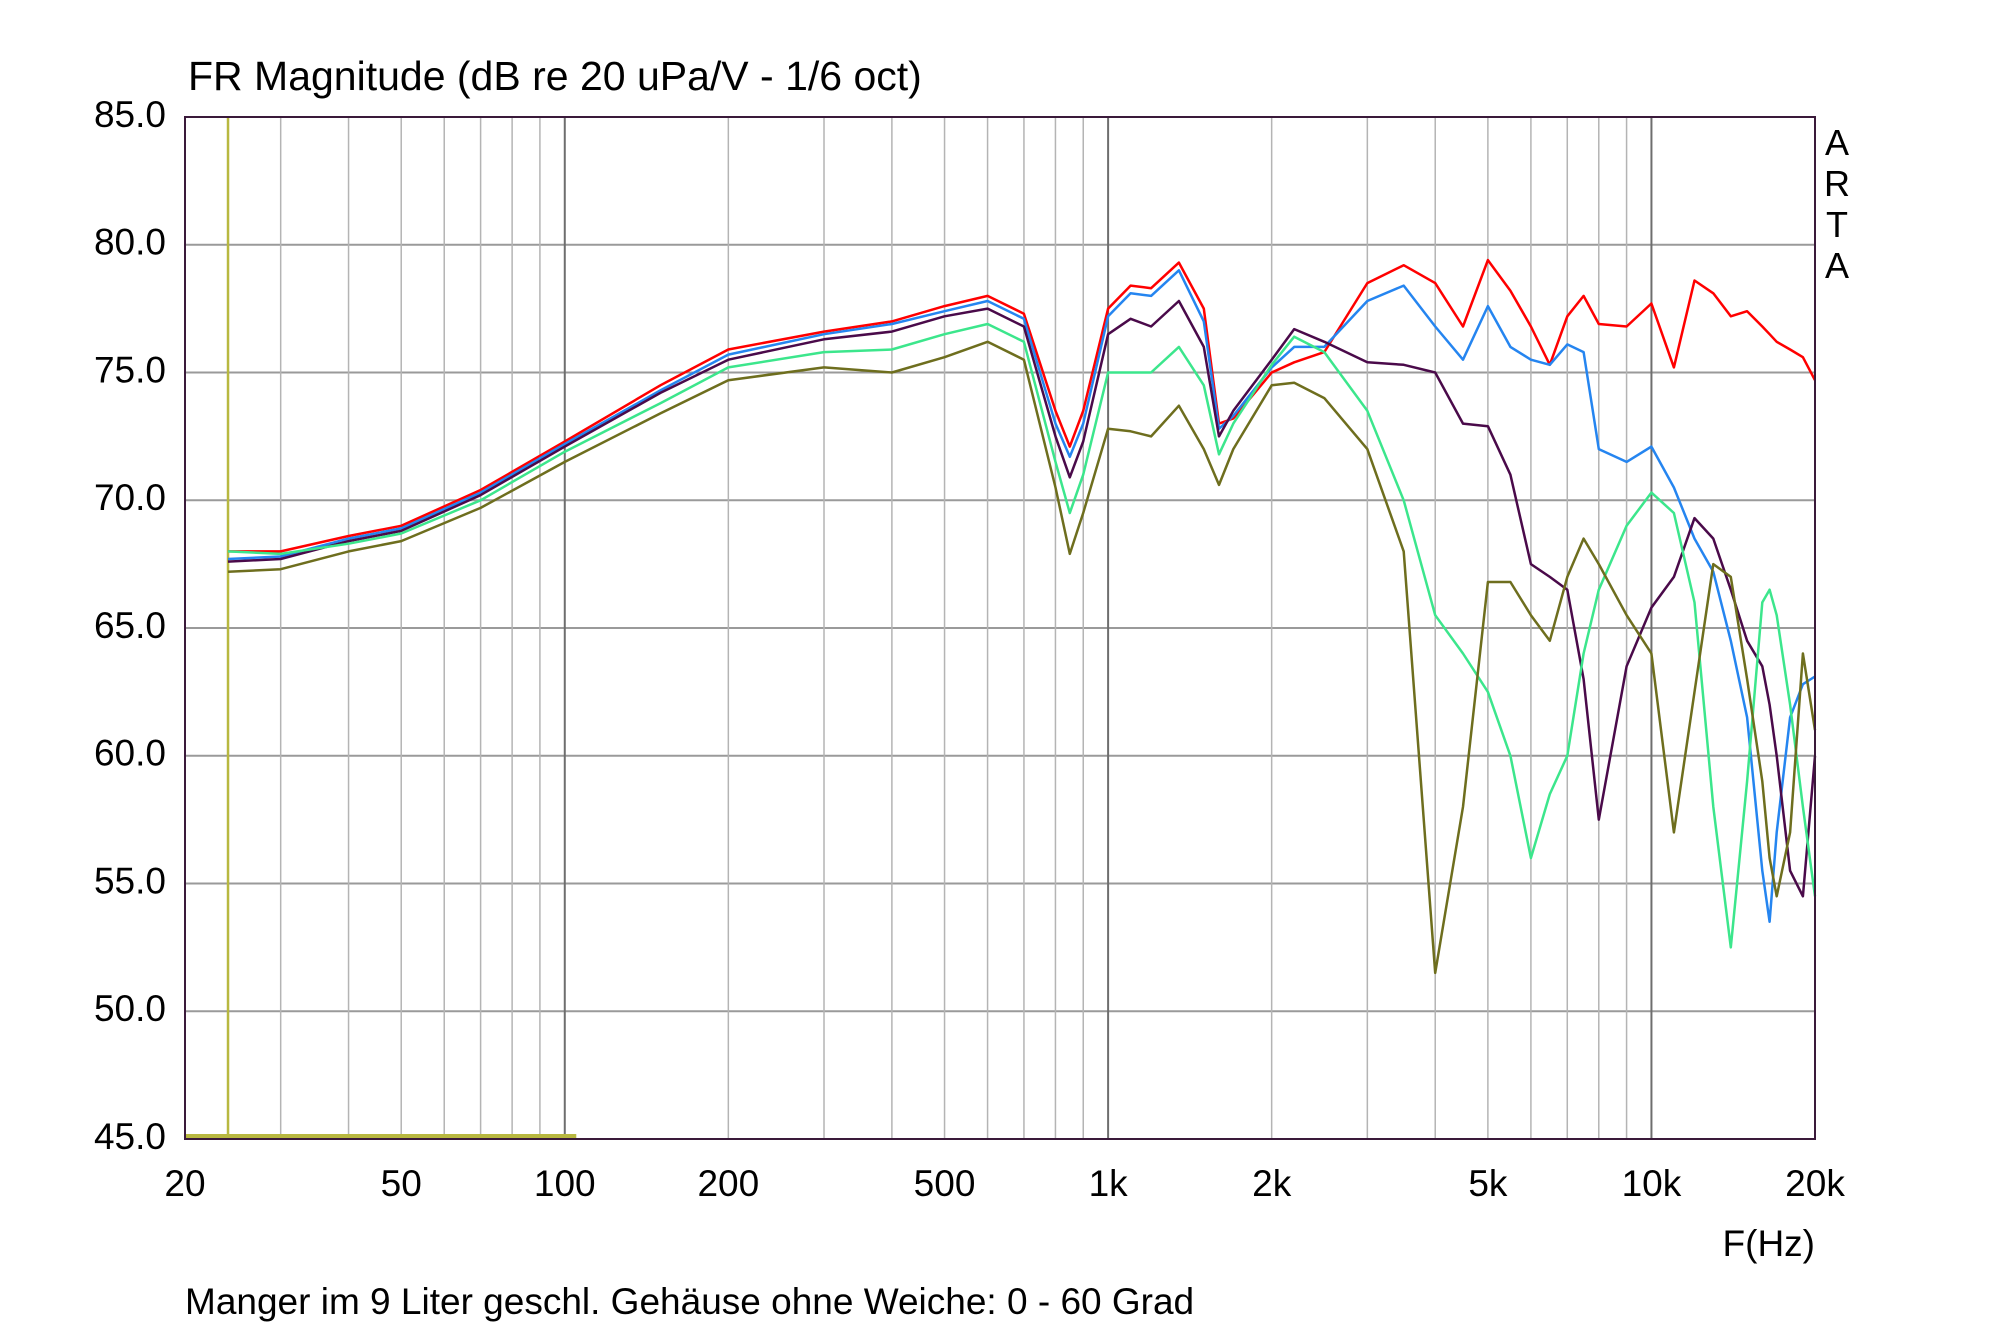 Image resolution: width=2000 pixels, height=1331 pixels. Describe the element at coordinates (130, 880) in the screenshot. I see `y-tick-label: 55.0` at that location.